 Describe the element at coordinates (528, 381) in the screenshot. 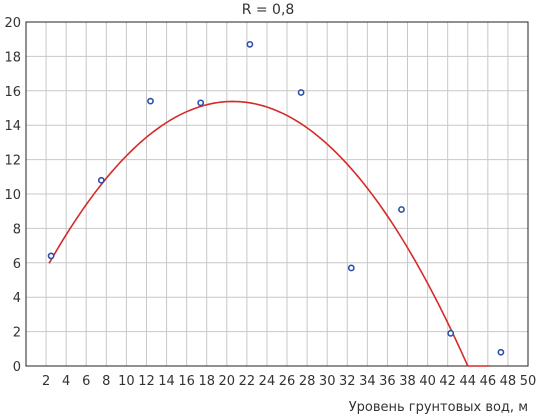

I see `x-tick-label: 50` at that location.